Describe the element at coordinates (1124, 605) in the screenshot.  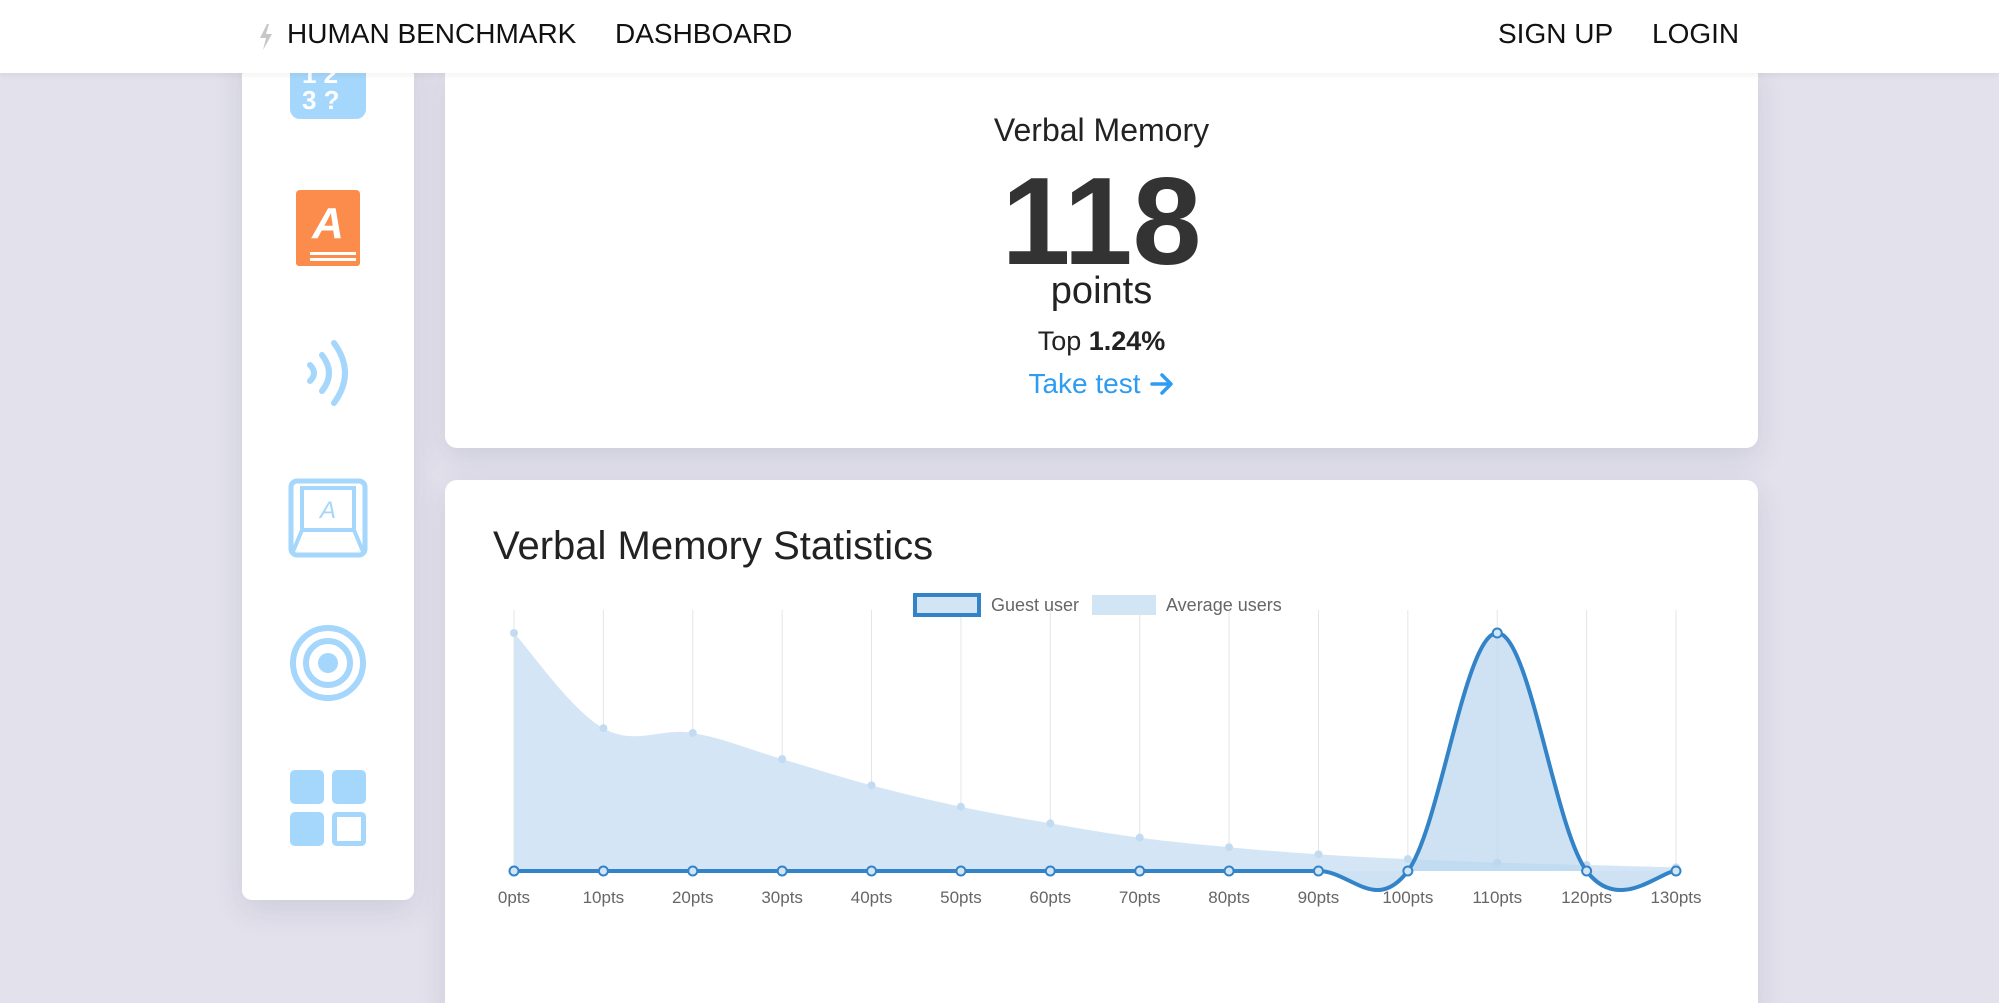
I see `legend-swatch-average` at that location.